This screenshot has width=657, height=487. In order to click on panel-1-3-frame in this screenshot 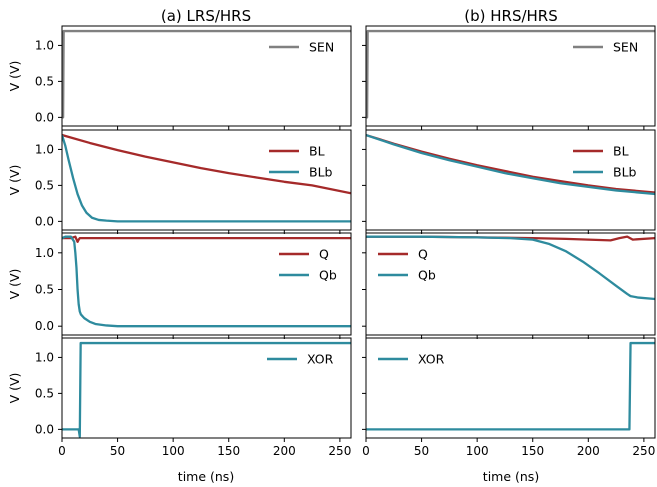, I will do `click(510, 388)`.